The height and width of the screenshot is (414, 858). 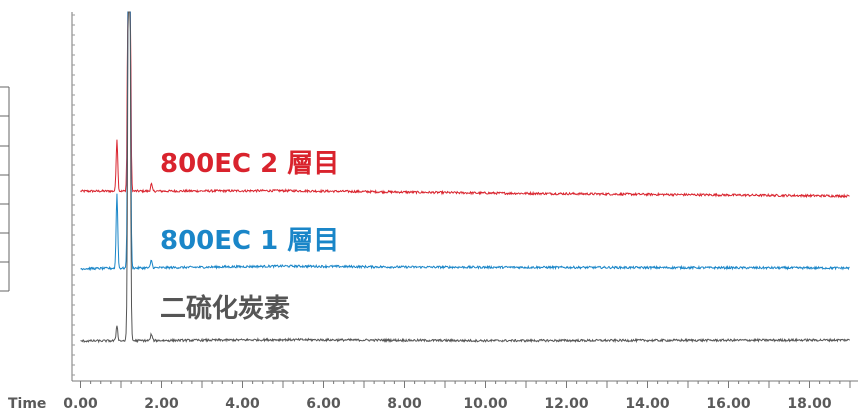 What do you see at coordinates (249, 164) in the screenshot?
I see `series-label: 800EC 2 層目` at bounding box center [249, 164].